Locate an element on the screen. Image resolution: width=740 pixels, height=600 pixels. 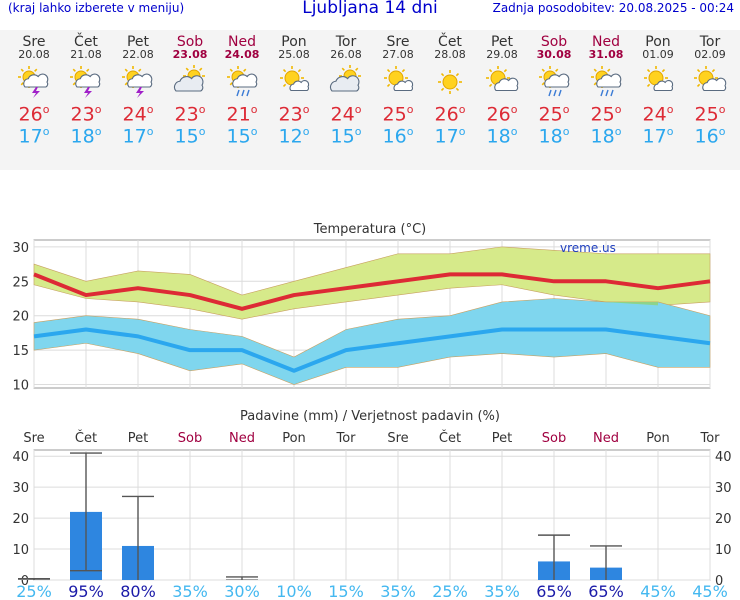
precipitation-probability: 45% is located at coordinates (658, 591).